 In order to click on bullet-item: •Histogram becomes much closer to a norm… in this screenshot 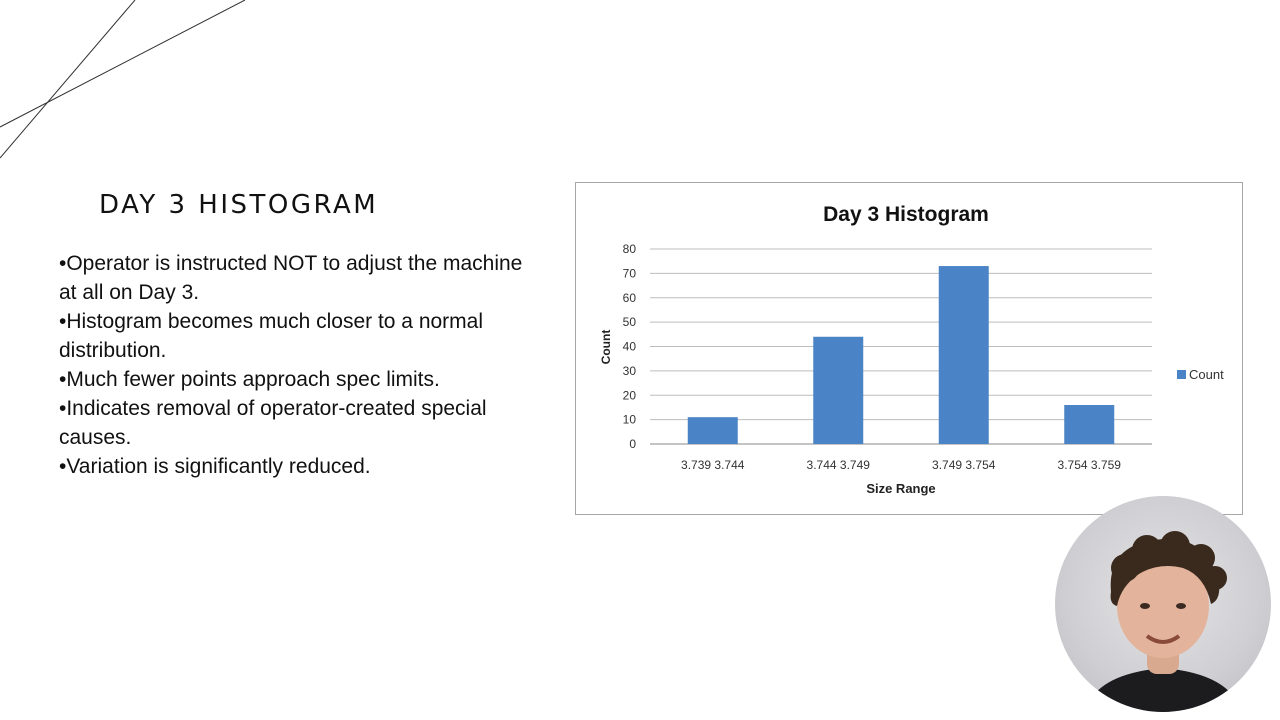, I will do `click(271, 336)`.